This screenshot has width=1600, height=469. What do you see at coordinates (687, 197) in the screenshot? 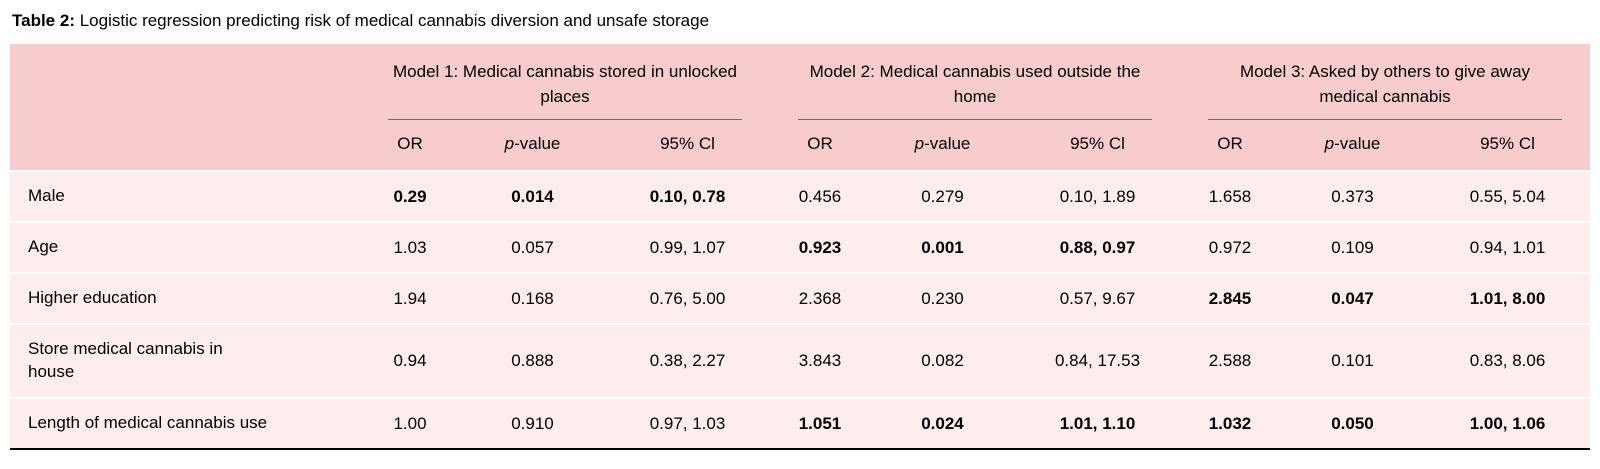
I see `cell: 0.10, 0.78` at bounding box center [687, 197].